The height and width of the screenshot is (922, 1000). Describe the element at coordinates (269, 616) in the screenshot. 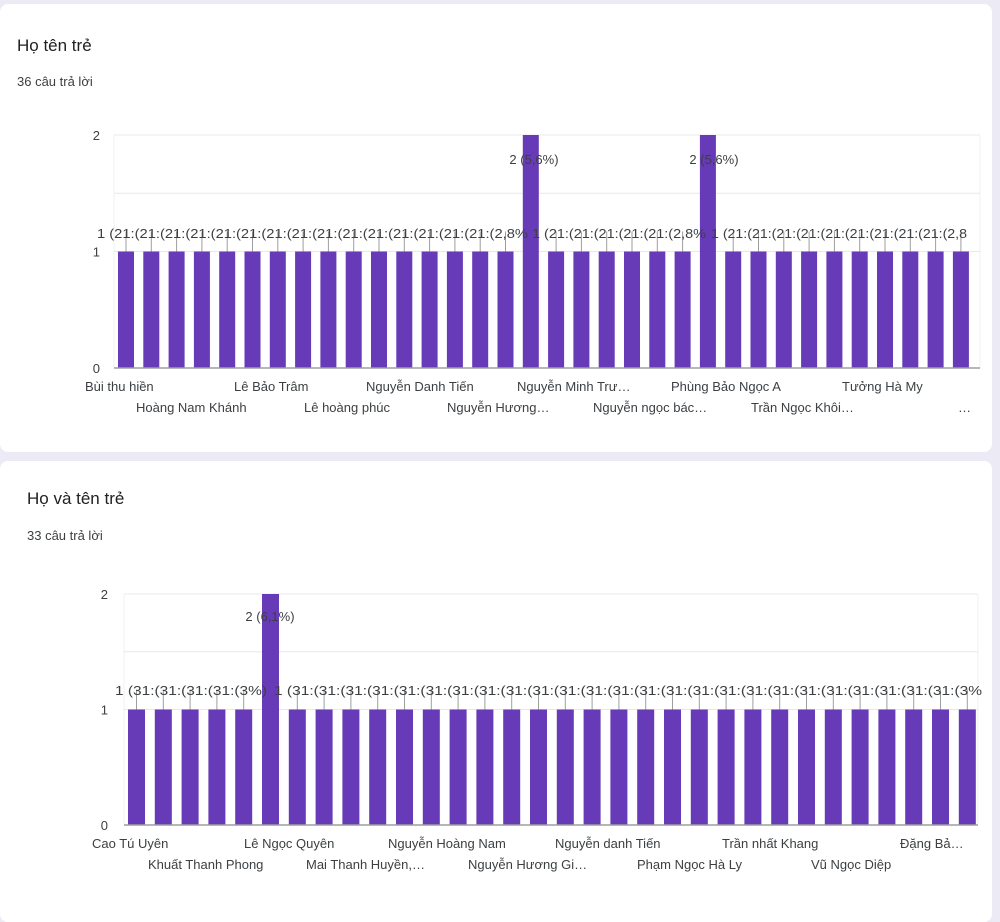

I see `data-label: 2 (6,1%)` at that location.